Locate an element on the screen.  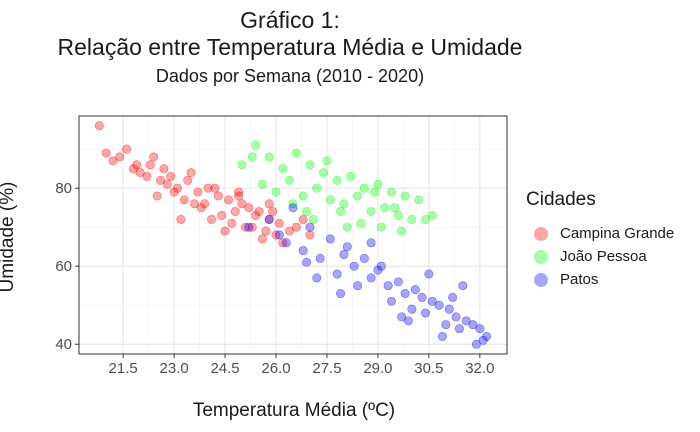
legend-item-joao-pessoa: João Pessoa is located at coordinates (600, 256).